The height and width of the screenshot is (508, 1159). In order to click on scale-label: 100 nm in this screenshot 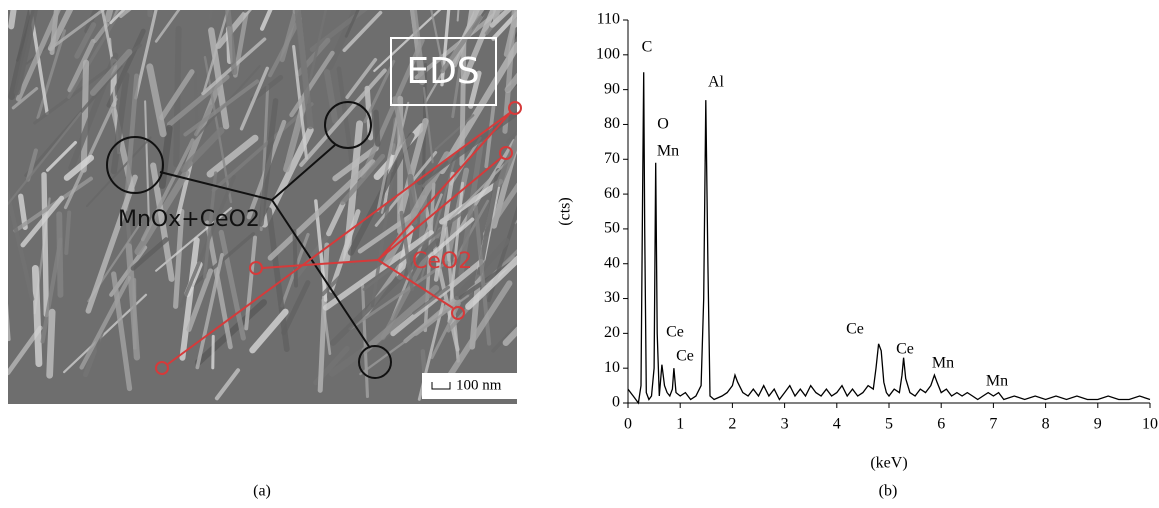, I will do `click(479, 385)`.